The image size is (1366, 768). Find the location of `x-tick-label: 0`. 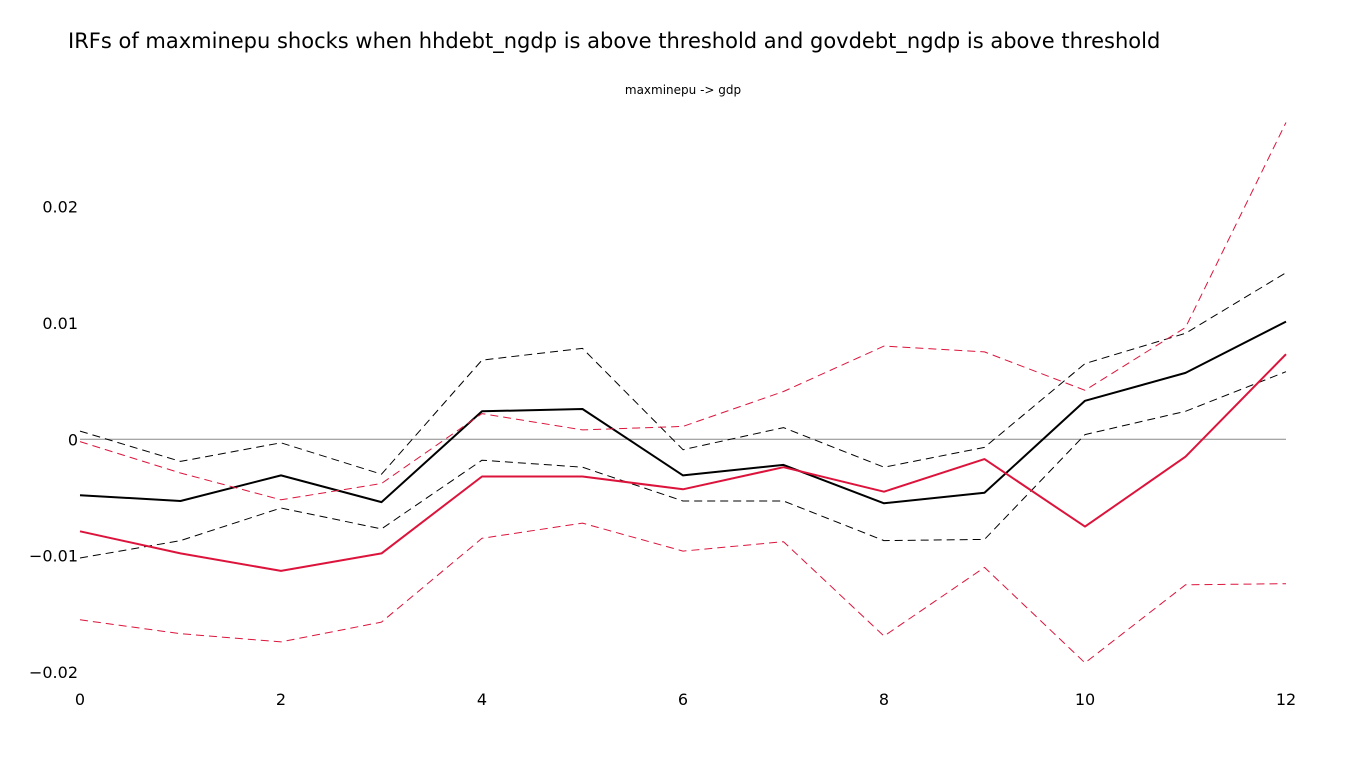

x-tick-label: 0 is located at coordinates (80, 699).